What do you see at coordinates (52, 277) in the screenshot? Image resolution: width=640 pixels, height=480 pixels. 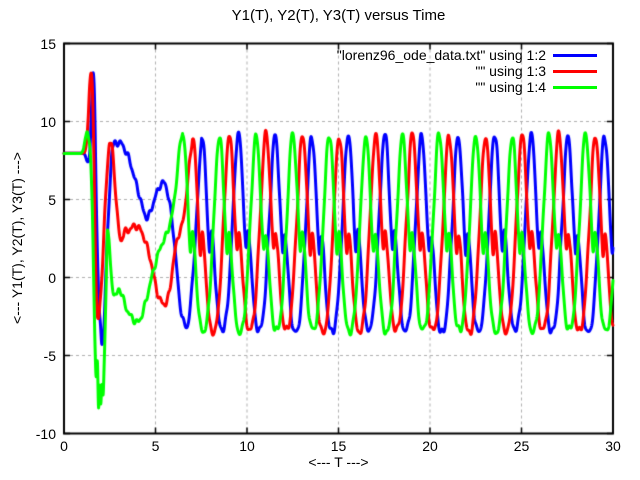 I see `y-tick-label: 0` at bounding box center [52, 277].